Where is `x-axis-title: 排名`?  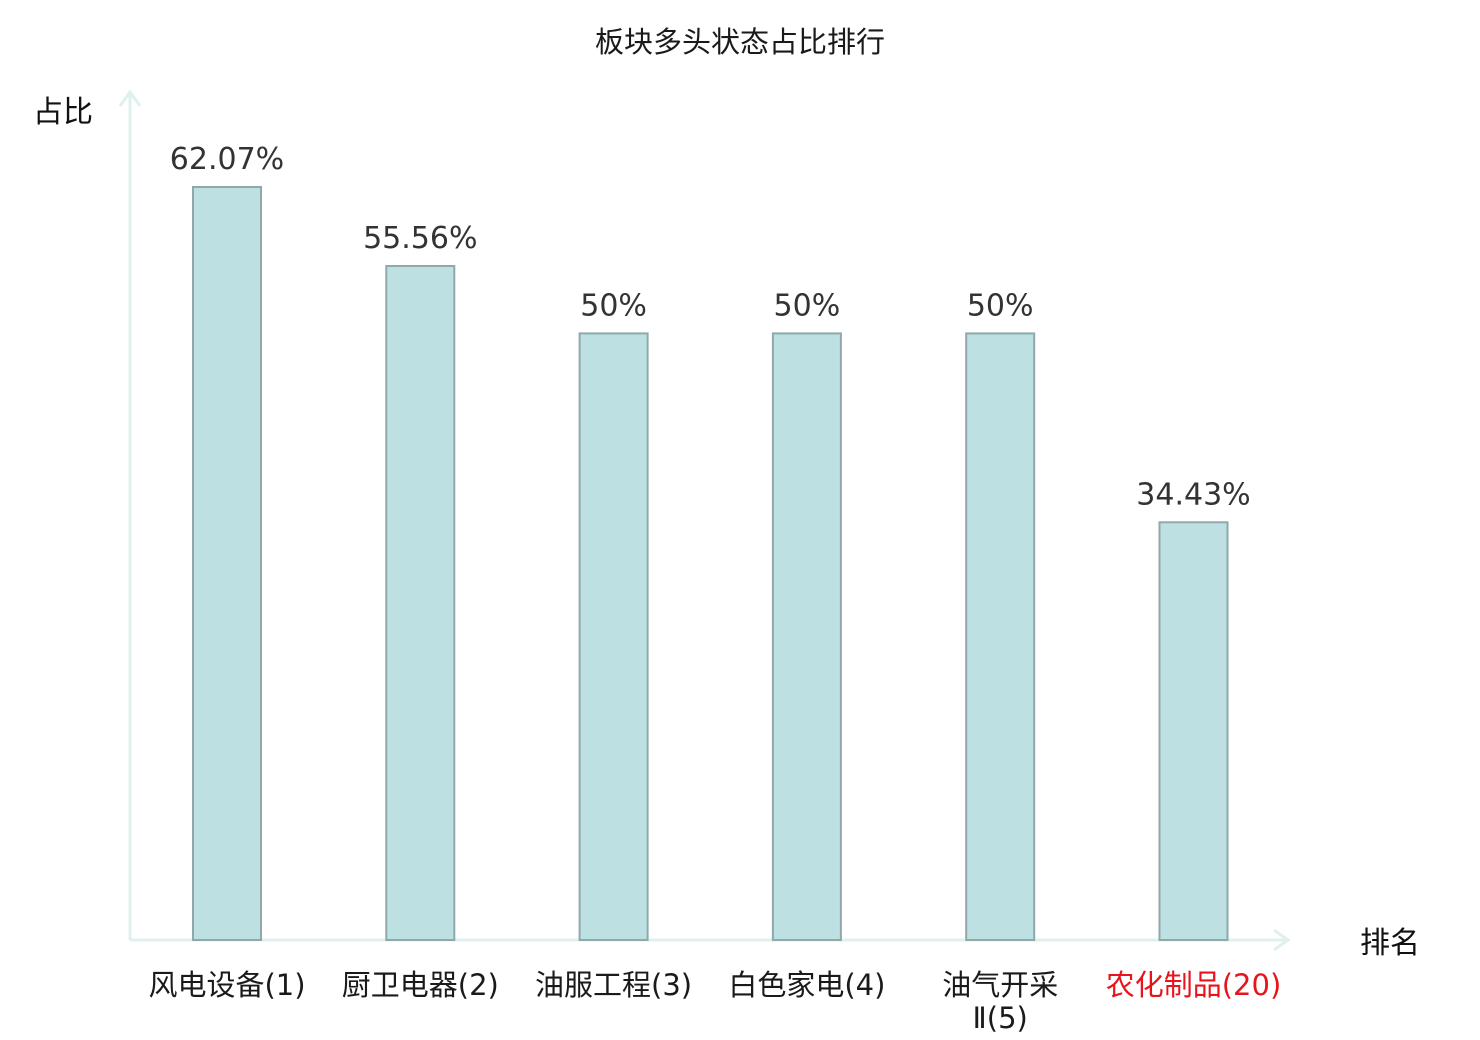 x-axis-title: 排名 is located at coordinates (1390, 943).